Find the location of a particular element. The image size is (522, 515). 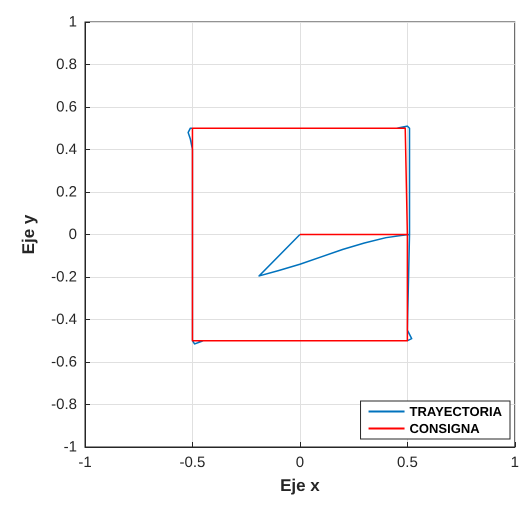

y-tick-label: -0.6 is located at coordinates (64, 362).